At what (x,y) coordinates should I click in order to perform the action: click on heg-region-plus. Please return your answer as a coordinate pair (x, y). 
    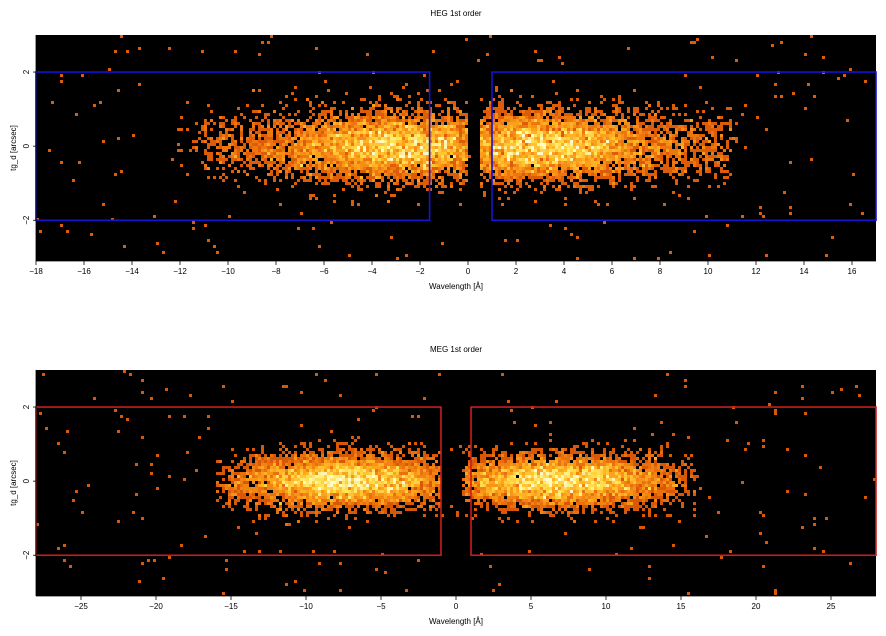
    Looking at the image, I should click on (684, 146).